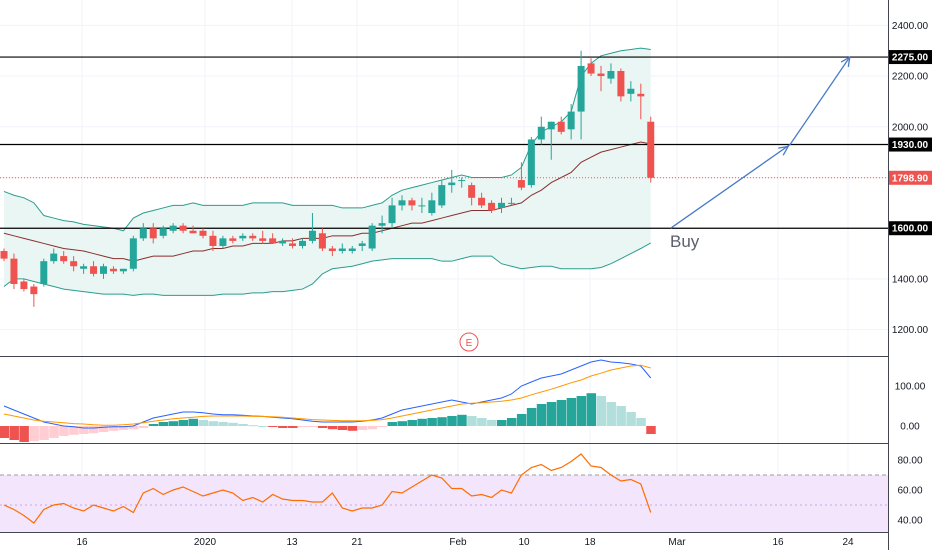 Image resolution: width=932 pixels, height=550 pixels. What do you see at coordinates (677, 542) in the screenshot?
I see `time-tick-label: Mar` at bounding box center [677, 542].